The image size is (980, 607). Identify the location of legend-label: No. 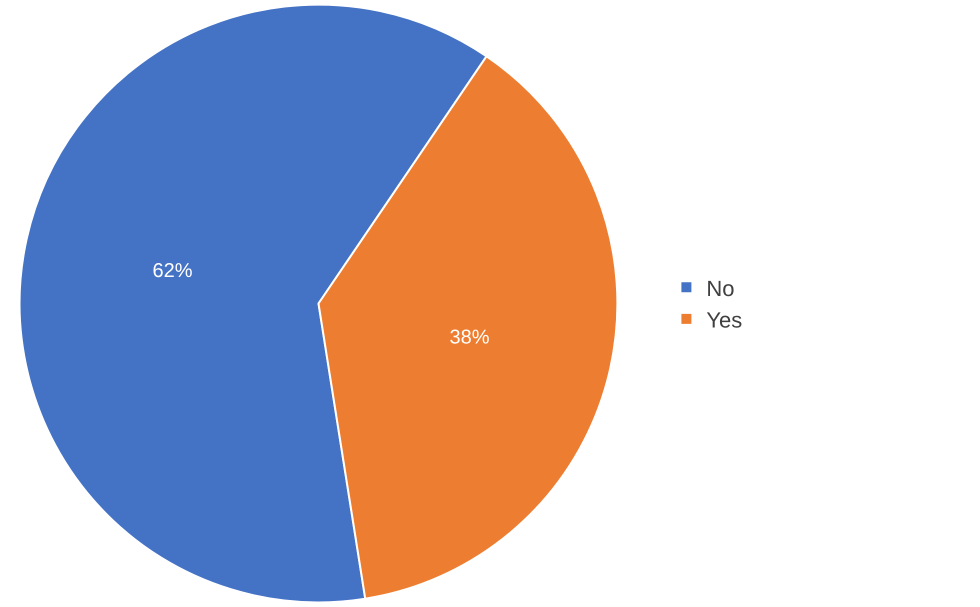
(720, 288).